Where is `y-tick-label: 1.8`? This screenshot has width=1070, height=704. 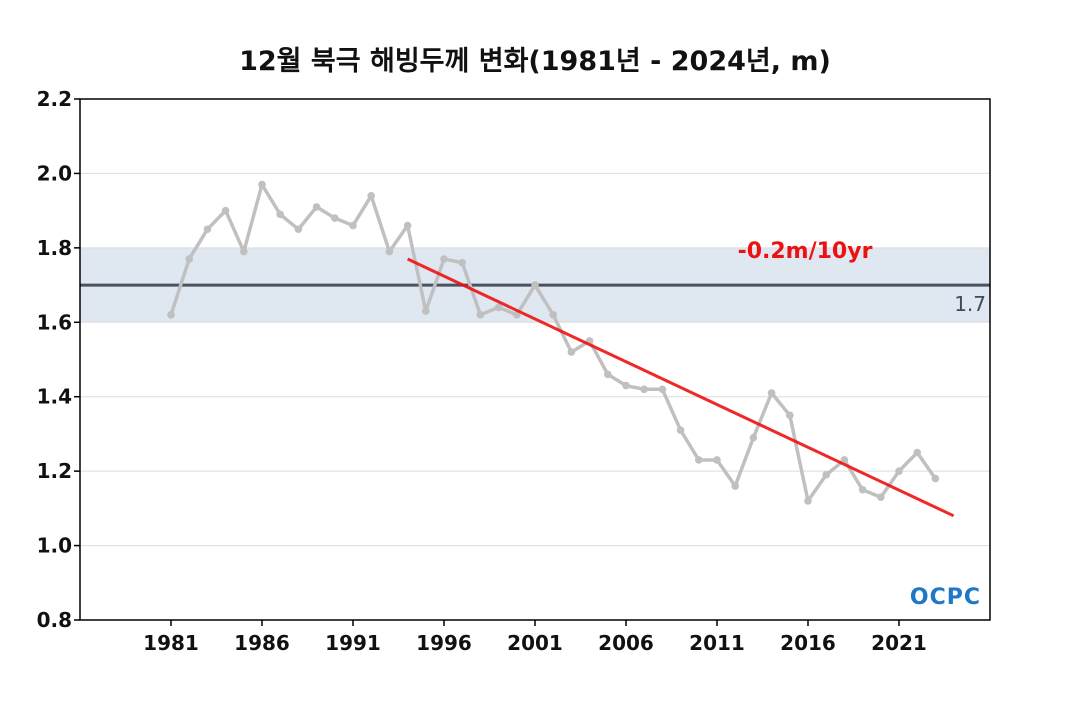
y-tick-label: 1.8 is located at coordinates (54, 248).